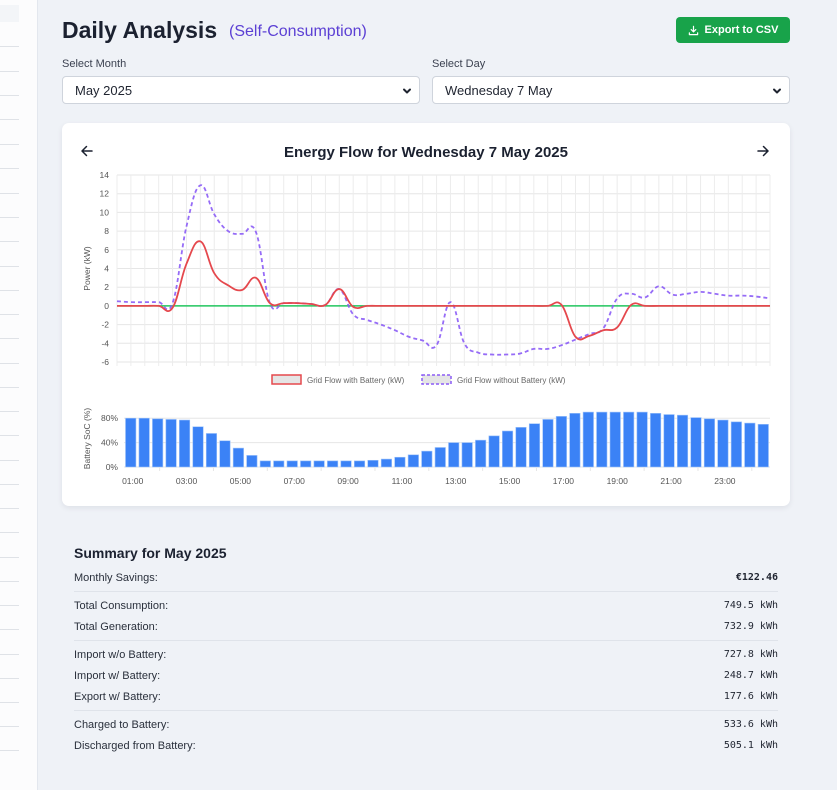 The image size is (837, 790). Describe the element at coordinates (94, 64) in the screenshot. I see `month-select-label: Select Month` at that location.